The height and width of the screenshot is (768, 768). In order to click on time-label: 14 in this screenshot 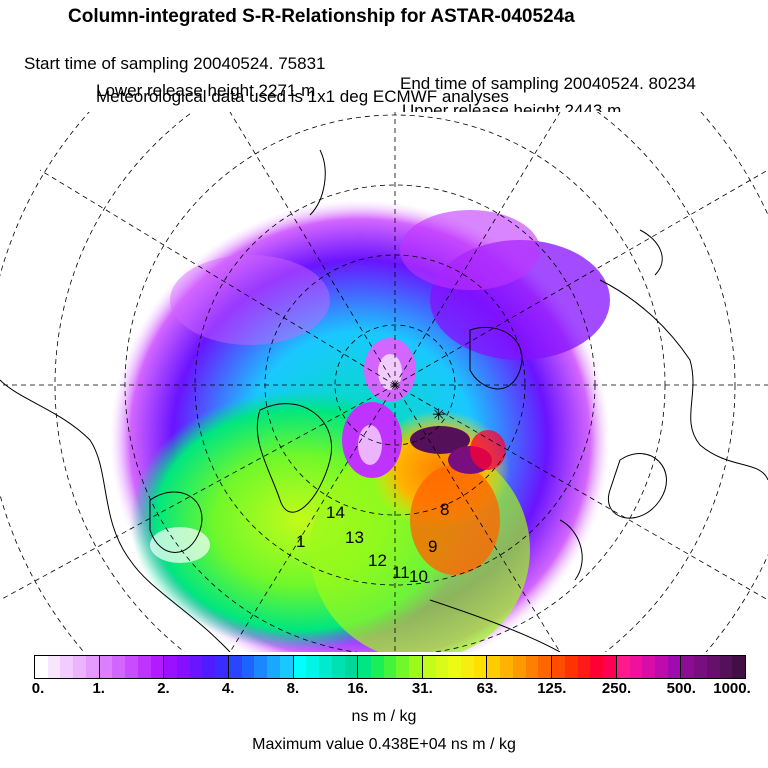, I will do `click(335, 512)`.